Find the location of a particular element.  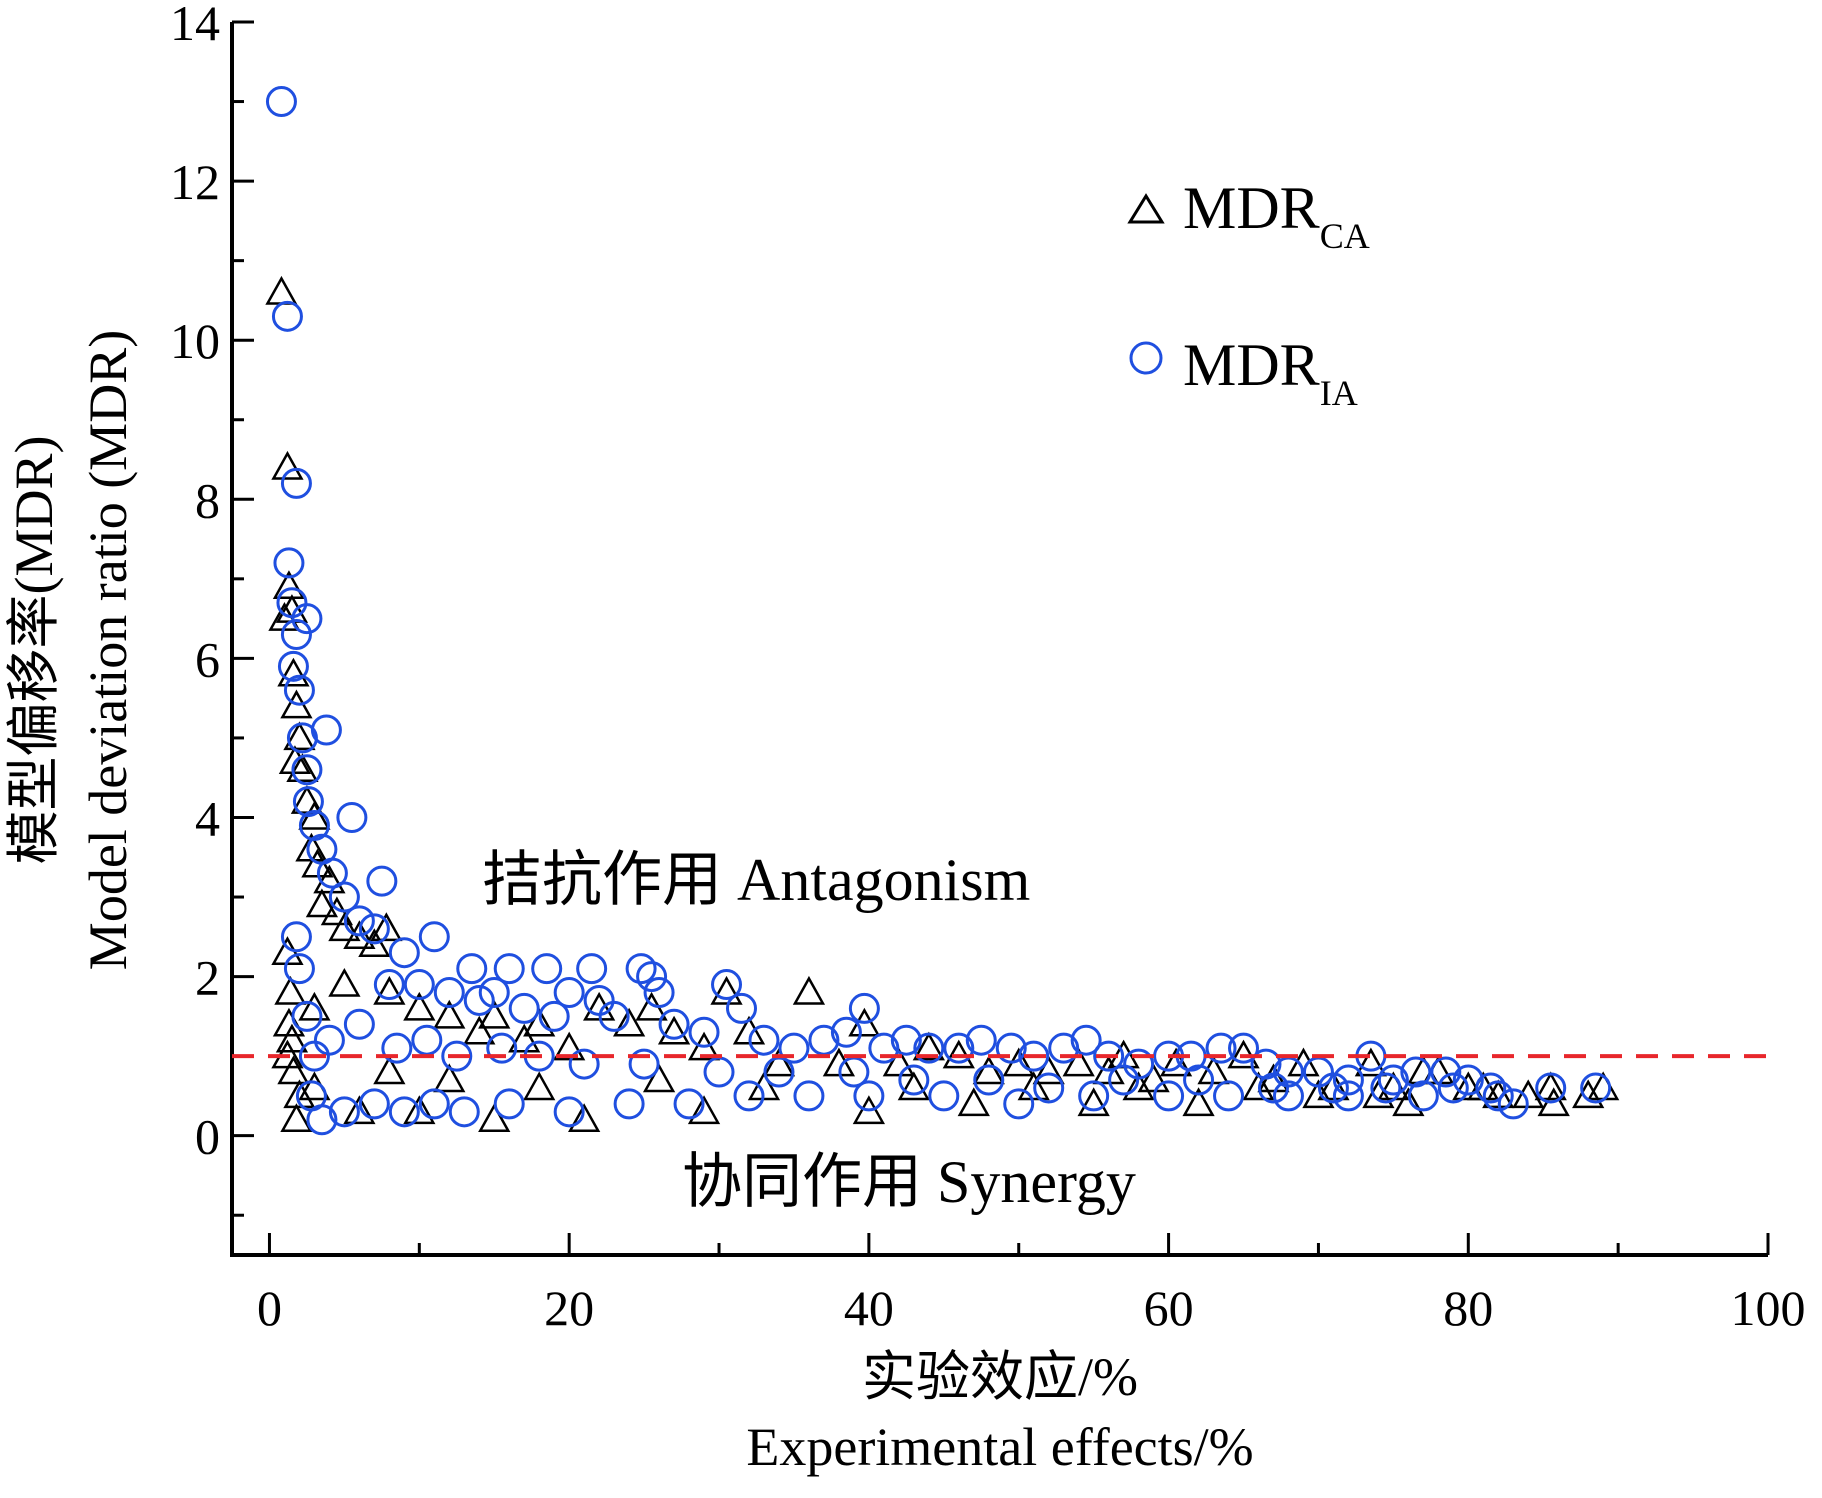

legend-label-ia: MDRIA is located at coordinates (1270, 372).